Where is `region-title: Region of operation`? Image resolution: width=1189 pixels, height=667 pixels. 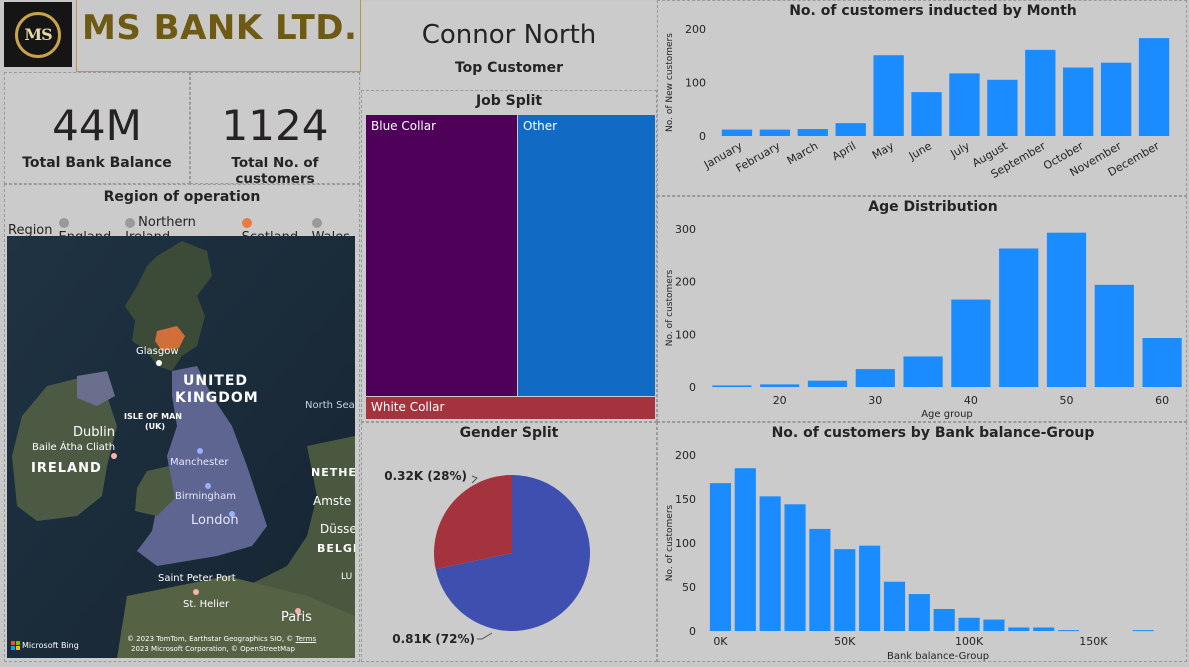 region-title: Region of operation is located at coordinates (182, 197).